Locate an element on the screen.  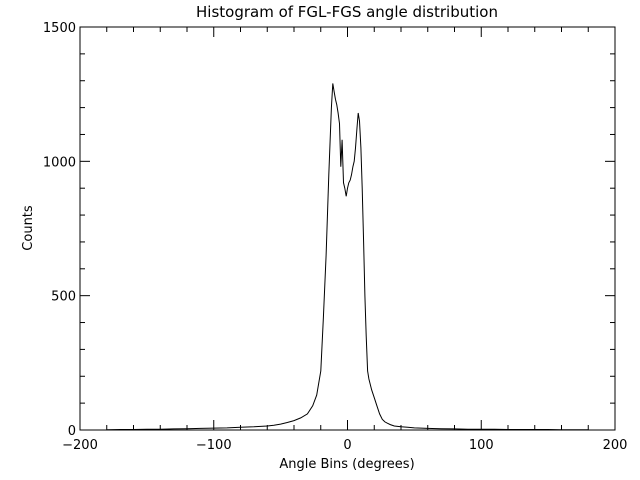
y-tick-label: 1500 is located at coordinates (59, 28).